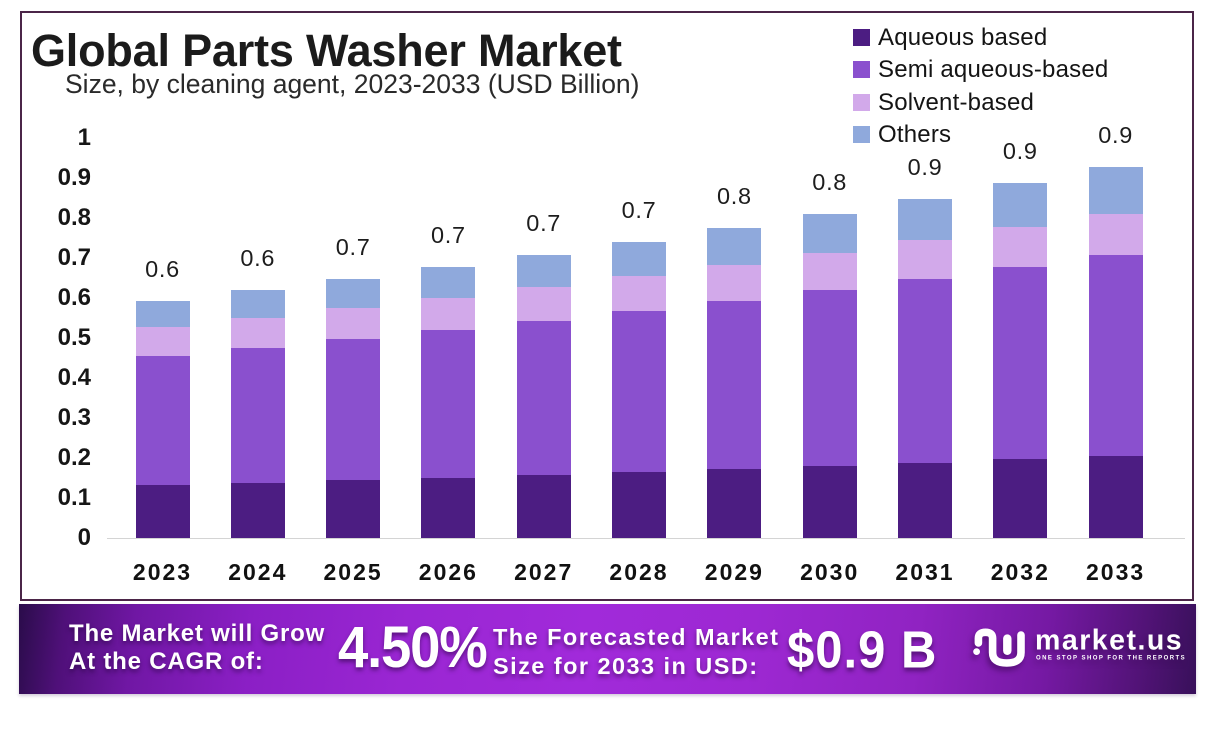 This screenshot has width=1216, height=735. Describe the element at coordinates (1109, 641) in the screenshot. I see `svg-text: market.us` at that location.